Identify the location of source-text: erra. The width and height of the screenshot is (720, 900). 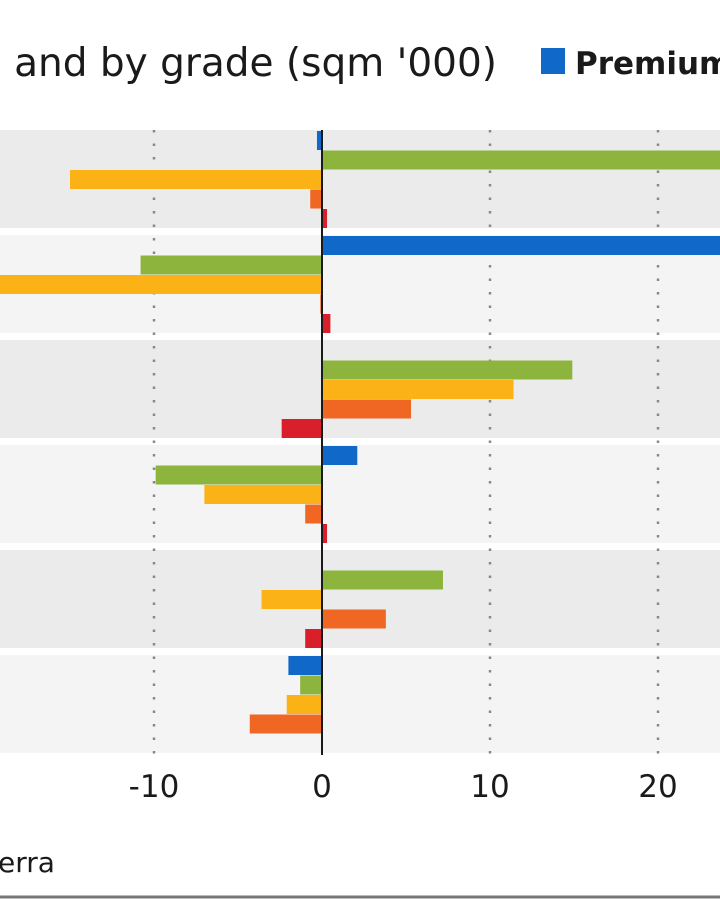
(27, 862).